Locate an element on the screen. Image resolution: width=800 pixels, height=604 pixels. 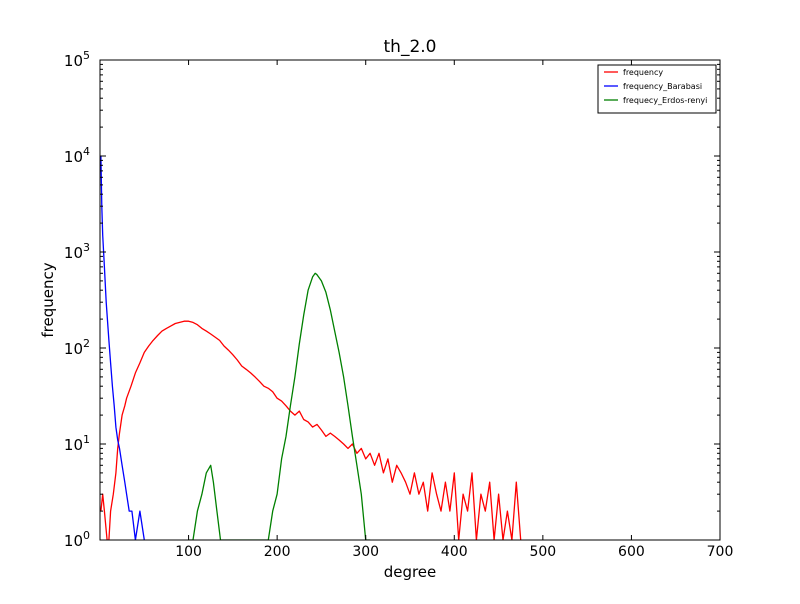
y-tick-label: 10² is located at coordinates (77, 347).